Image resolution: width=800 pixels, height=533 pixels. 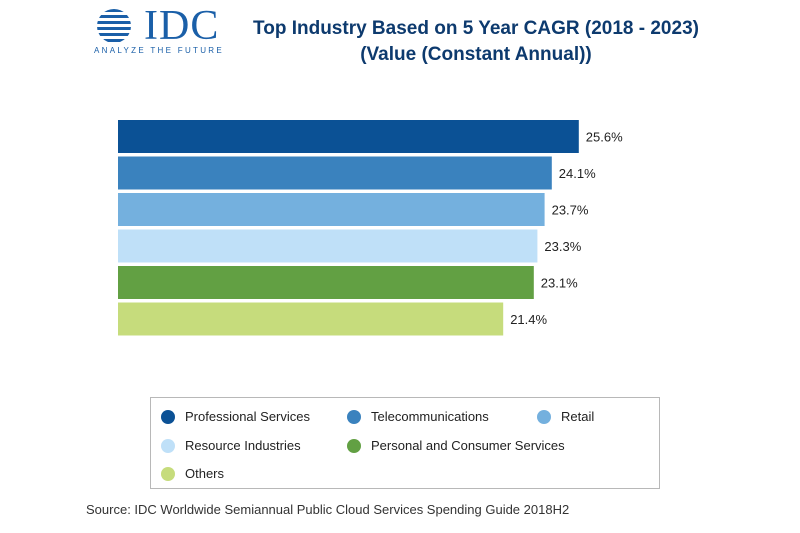 I want to click on legend-item: Professional Services, so click(x=235, y=416).